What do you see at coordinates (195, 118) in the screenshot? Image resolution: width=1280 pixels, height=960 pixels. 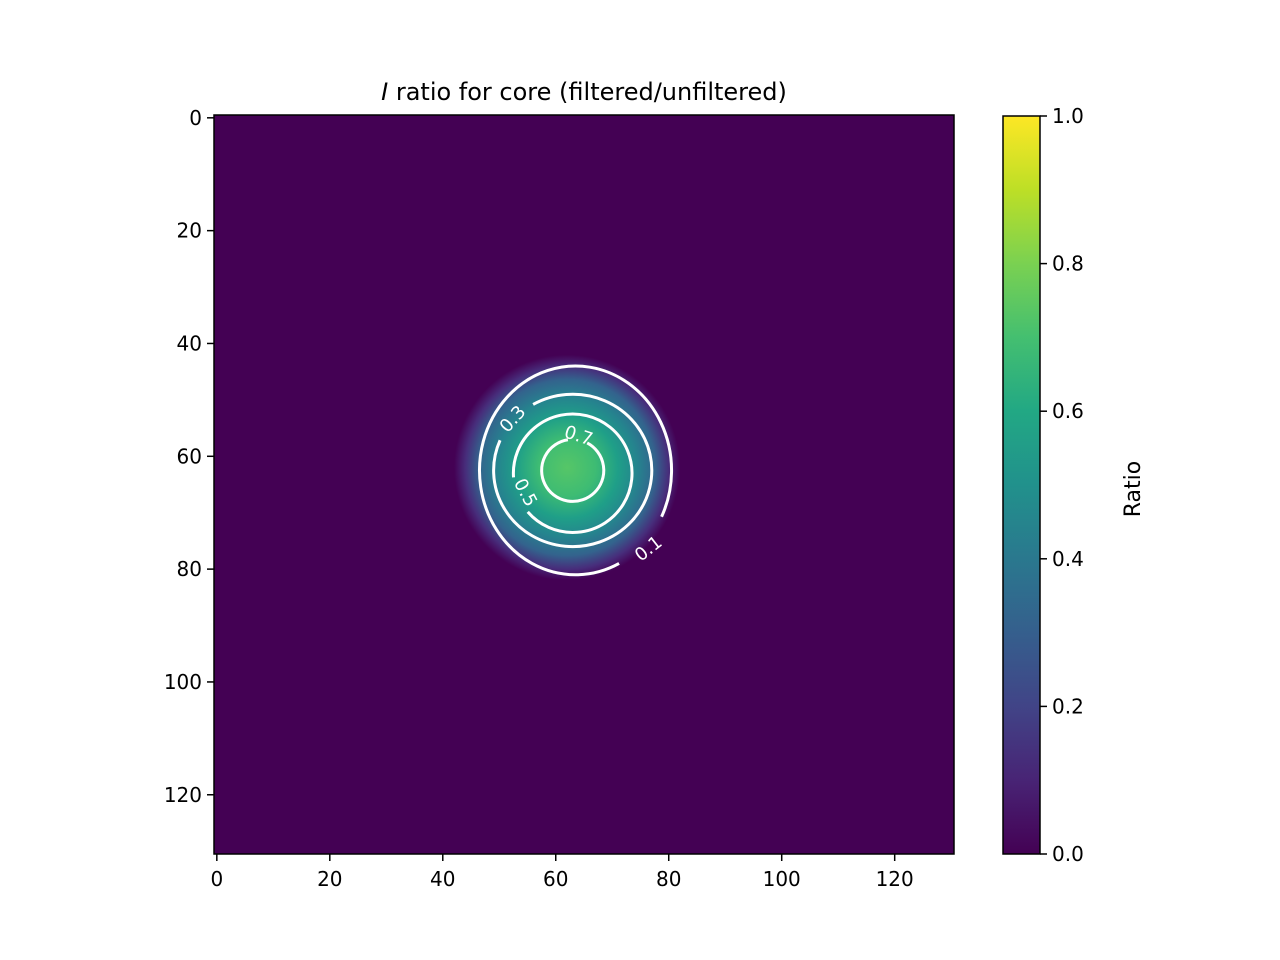 I see `y-tick-label: 0` at bounding box center [195, 118].